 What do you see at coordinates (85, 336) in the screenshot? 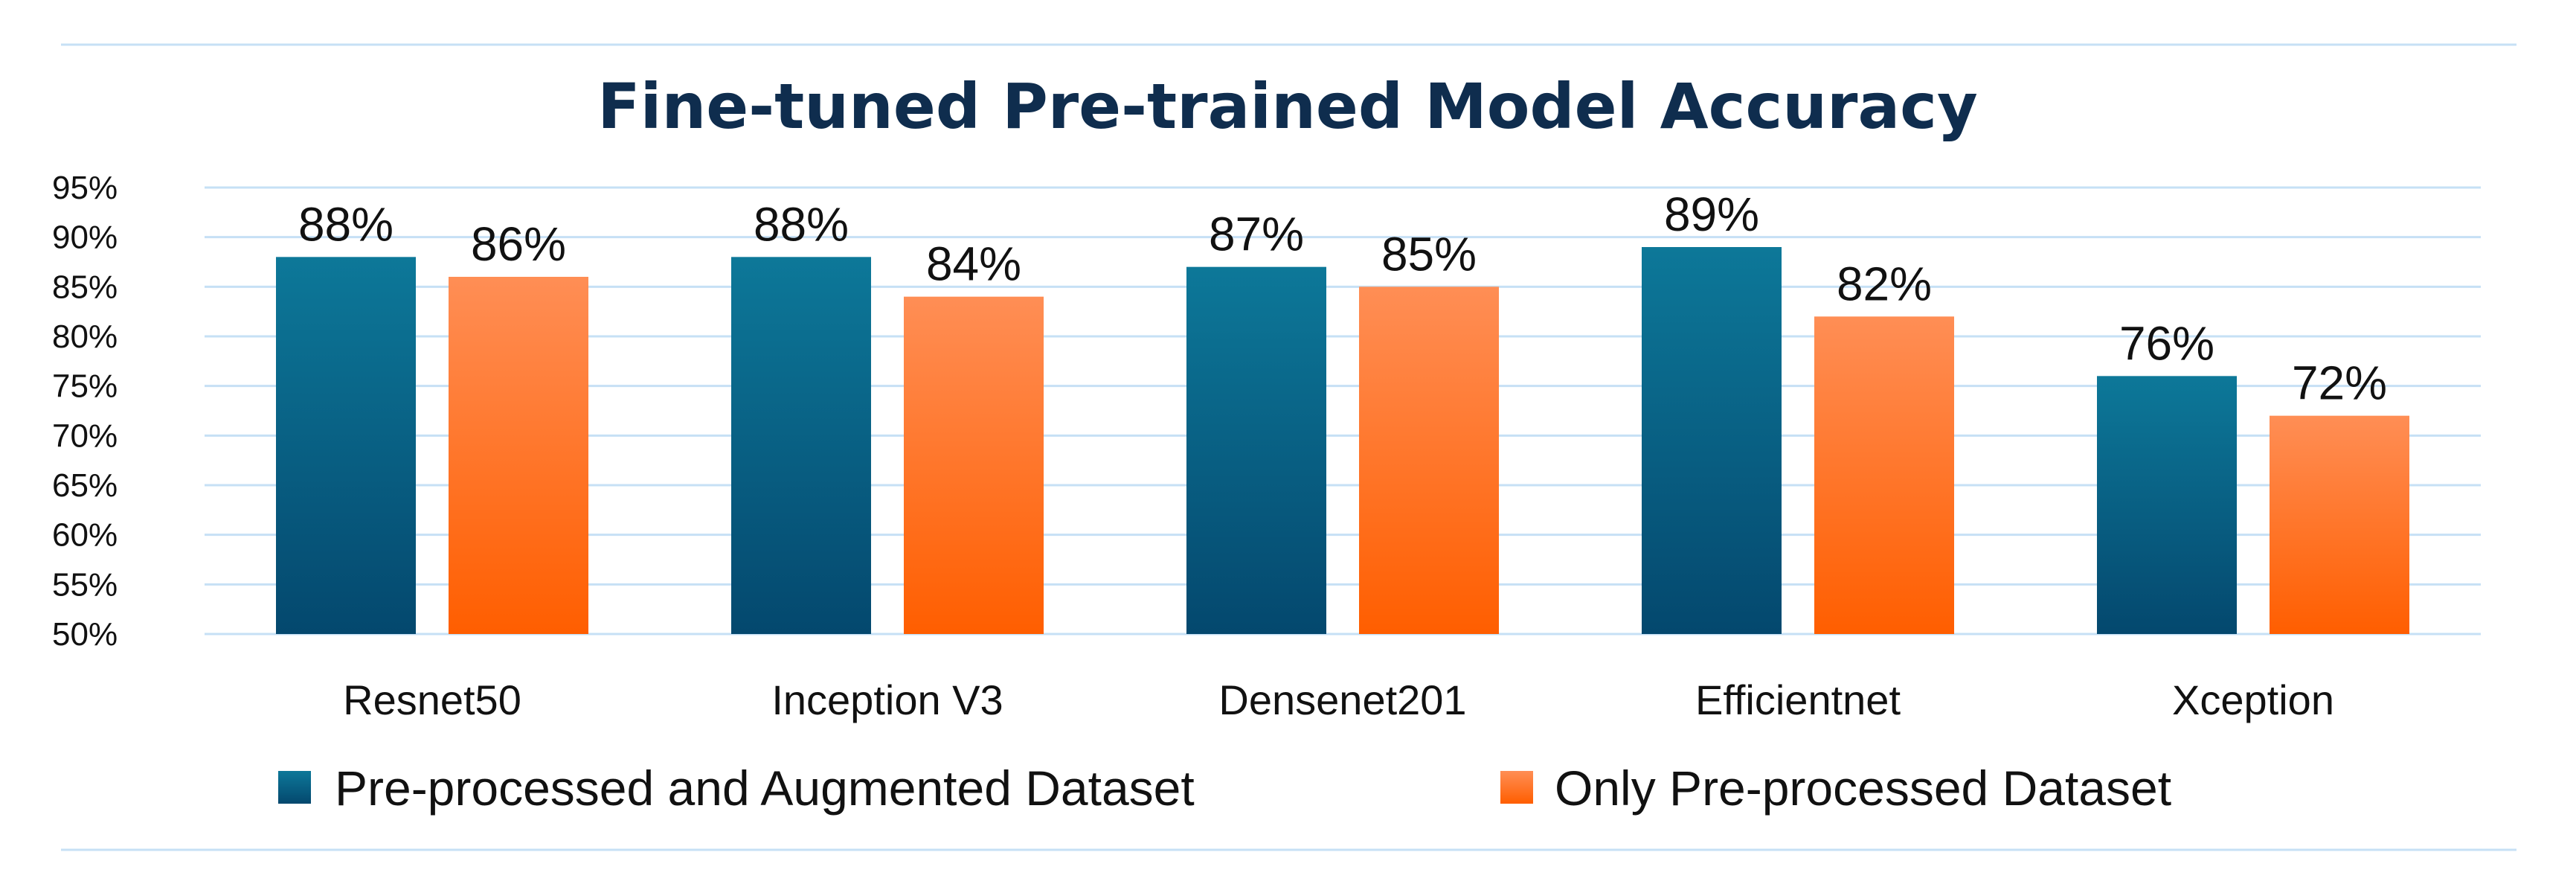
I see `y-tick-label: 80%` at bounding box center [85, 336].